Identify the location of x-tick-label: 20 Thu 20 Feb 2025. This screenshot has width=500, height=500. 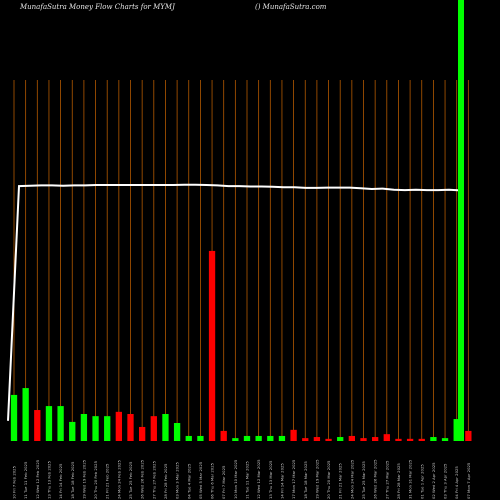
(95, 479).